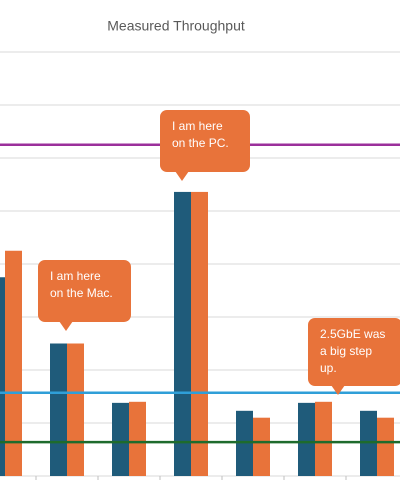 The height and width of the screenshot is (480, 400). Describe the element at coordinates (352, 334) in the screenshot. I see `callout-text: 2.5GbE was` at that location.